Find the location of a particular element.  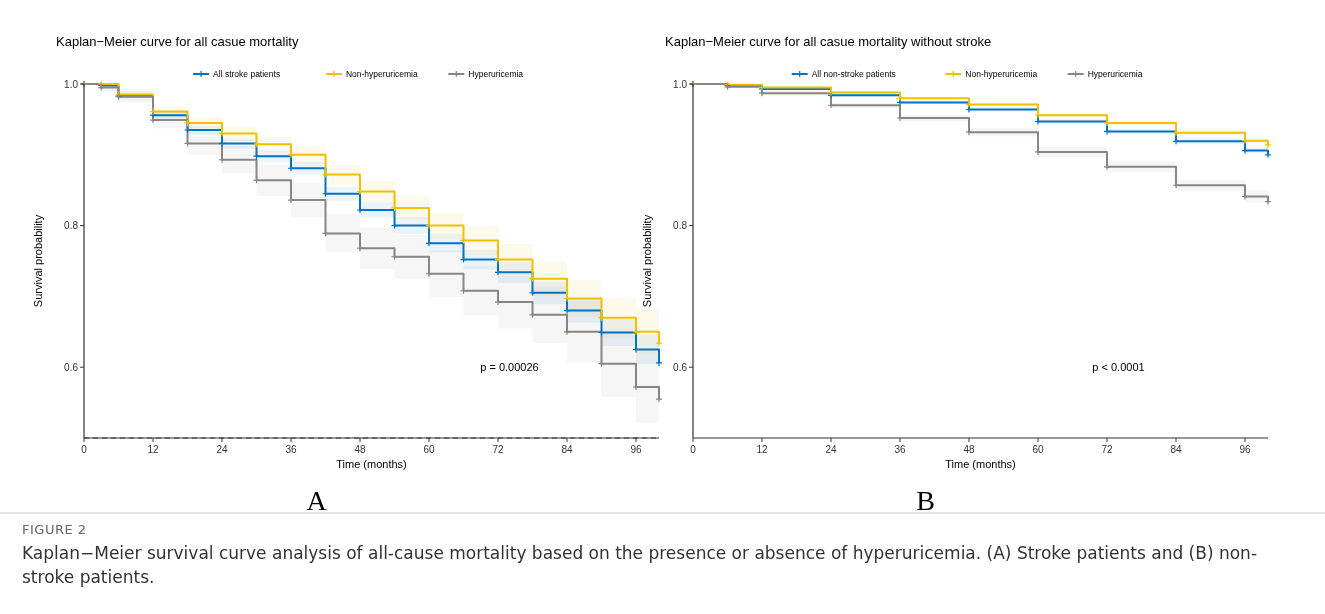

chart-title: Kaplan−Meier curve for all casue mortality without stroke is located at coordinates (828, 41).